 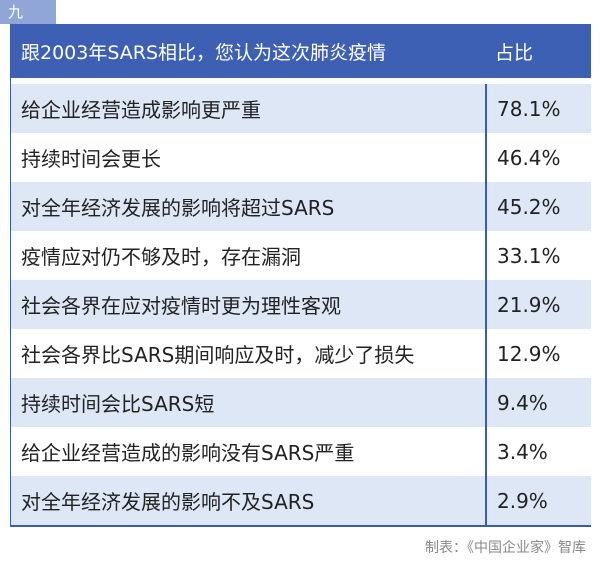 I want to click on option-cell: 给企业经营造成的影响没有SARS严重, so click(x=188, y=453).